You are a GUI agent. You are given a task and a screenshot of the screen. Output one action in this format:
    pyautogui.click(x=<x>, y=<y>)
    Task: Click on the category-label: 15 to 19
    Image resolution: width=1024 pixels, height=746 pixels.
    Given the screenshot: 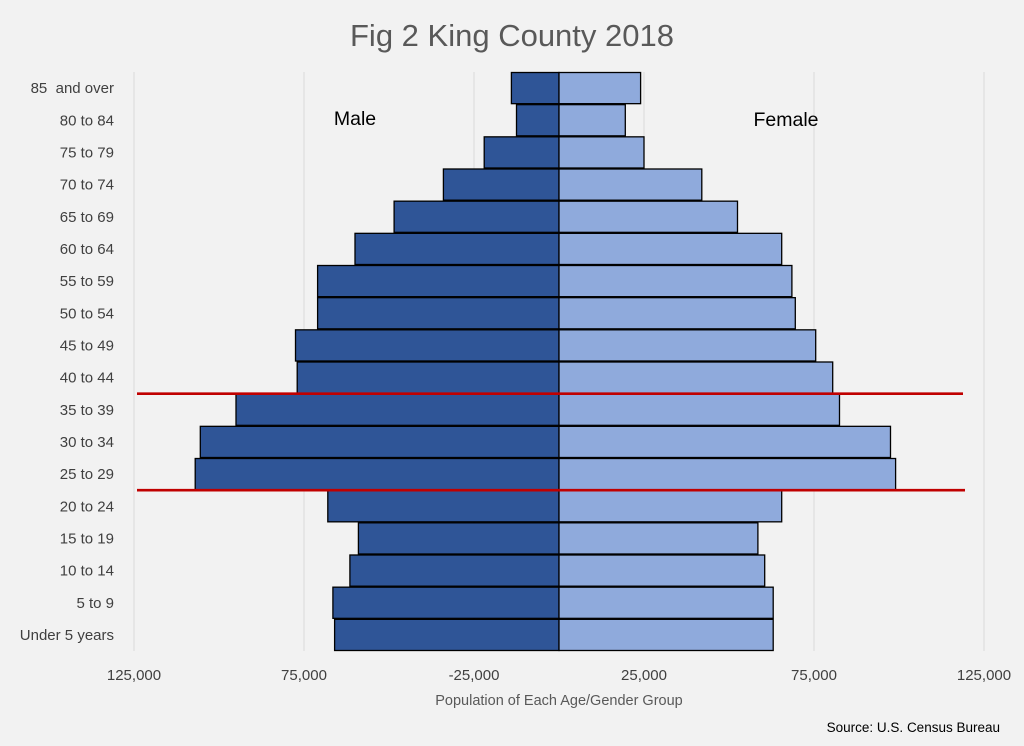 What is the action you would take?
    pyautogui.click(x=87, y=538)
    